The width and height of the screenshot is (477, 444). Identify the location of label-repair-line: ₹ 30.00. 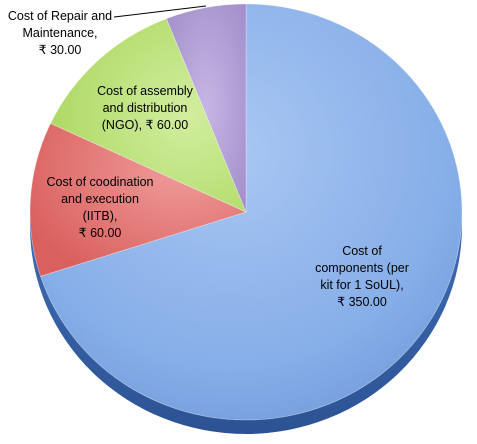
(60, 50).